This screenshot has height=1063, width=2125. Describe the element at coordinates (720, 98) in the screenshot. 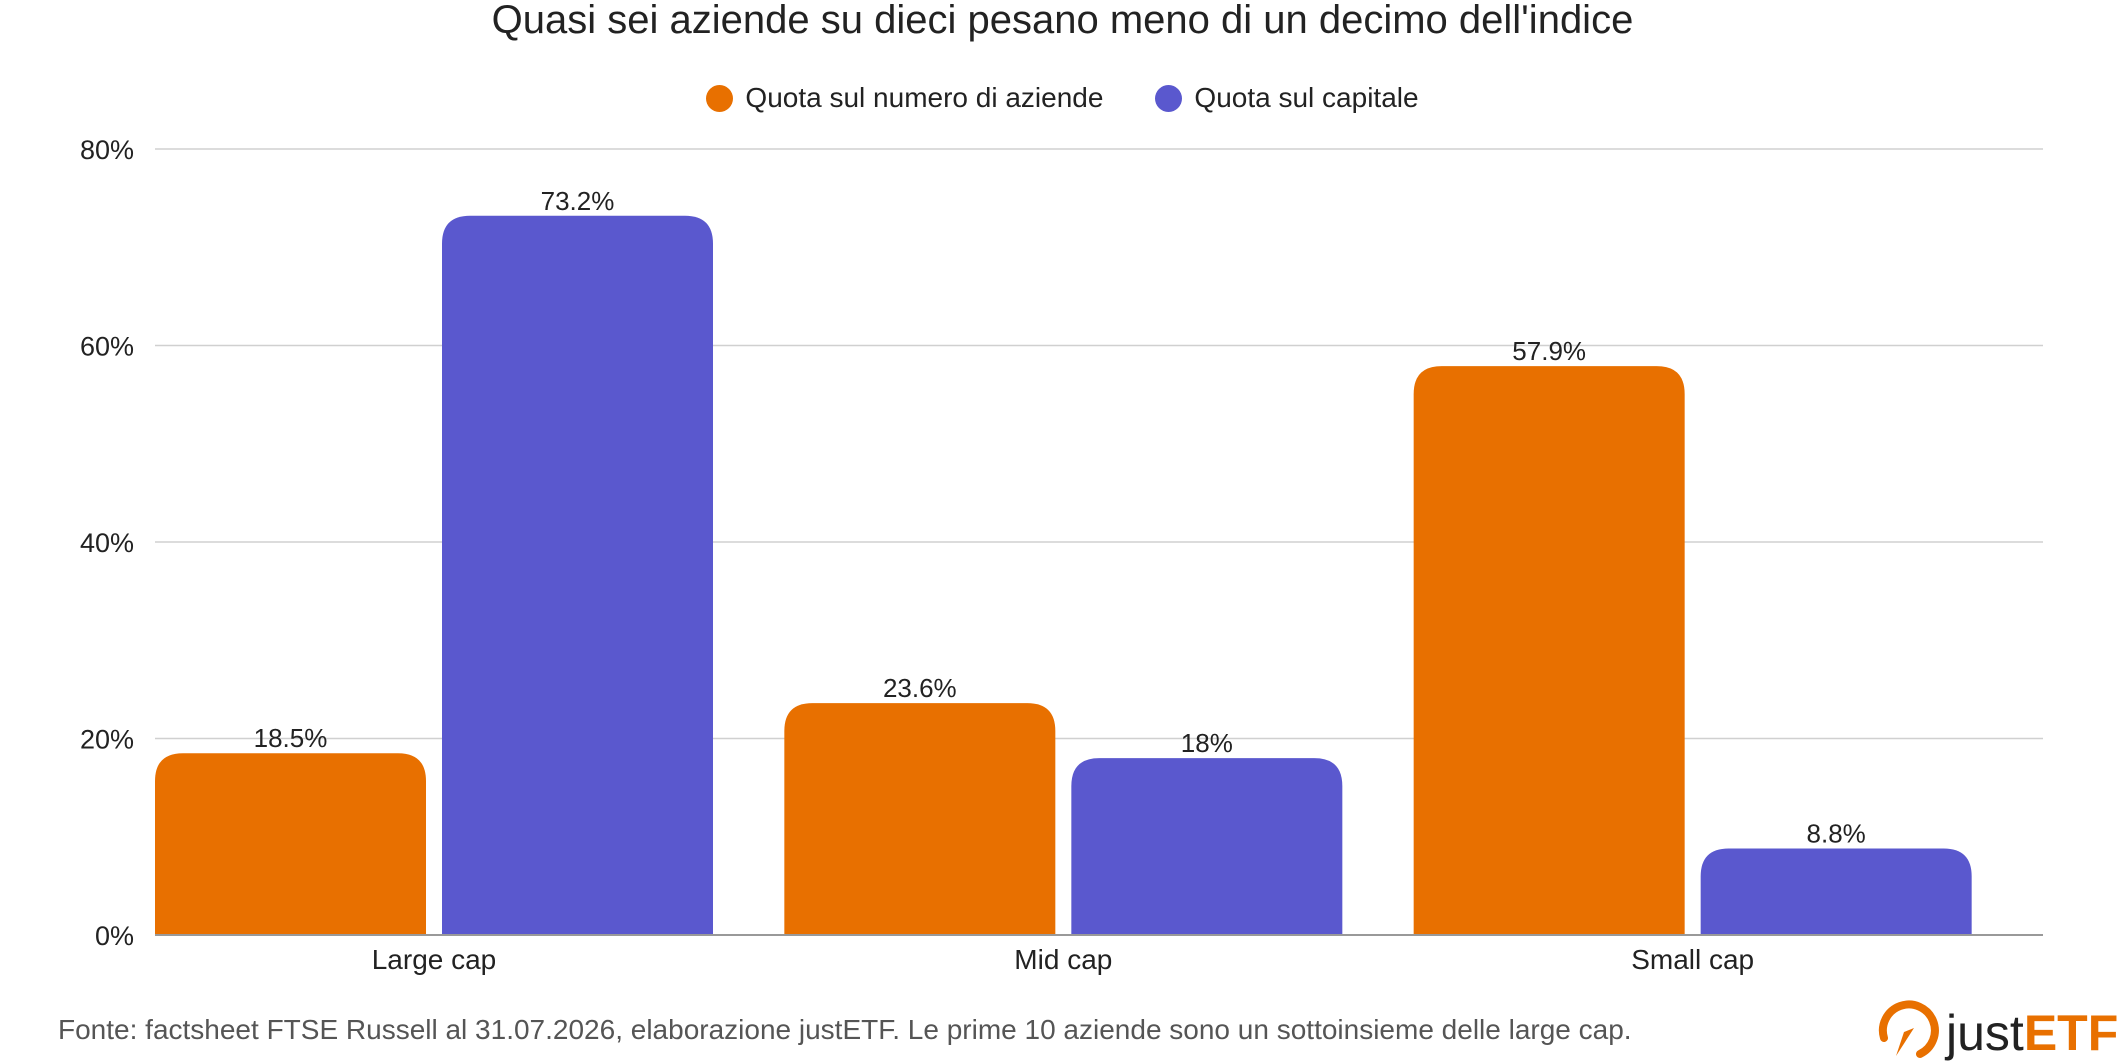

I see `legend-swatch-aziende` at that location.